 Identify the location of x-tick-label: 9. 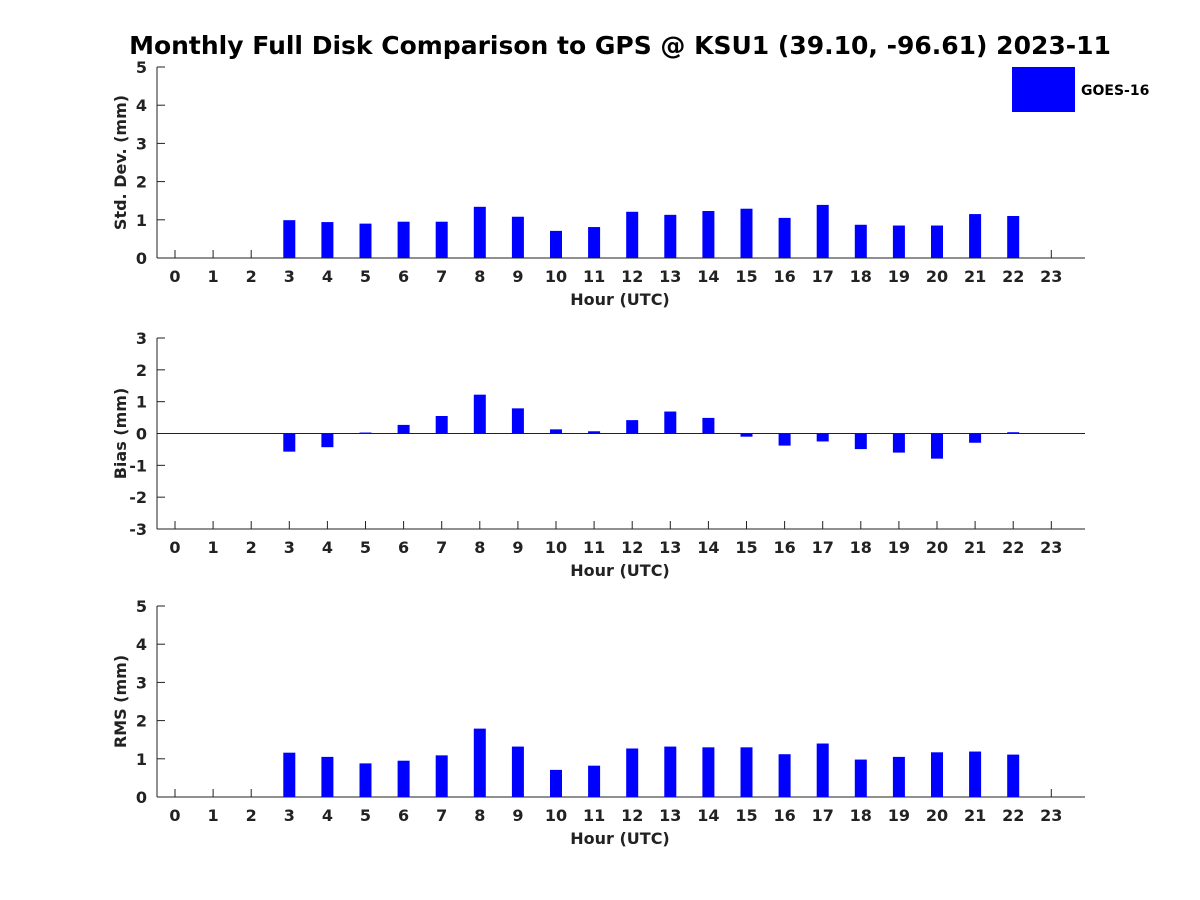
(517, 276).